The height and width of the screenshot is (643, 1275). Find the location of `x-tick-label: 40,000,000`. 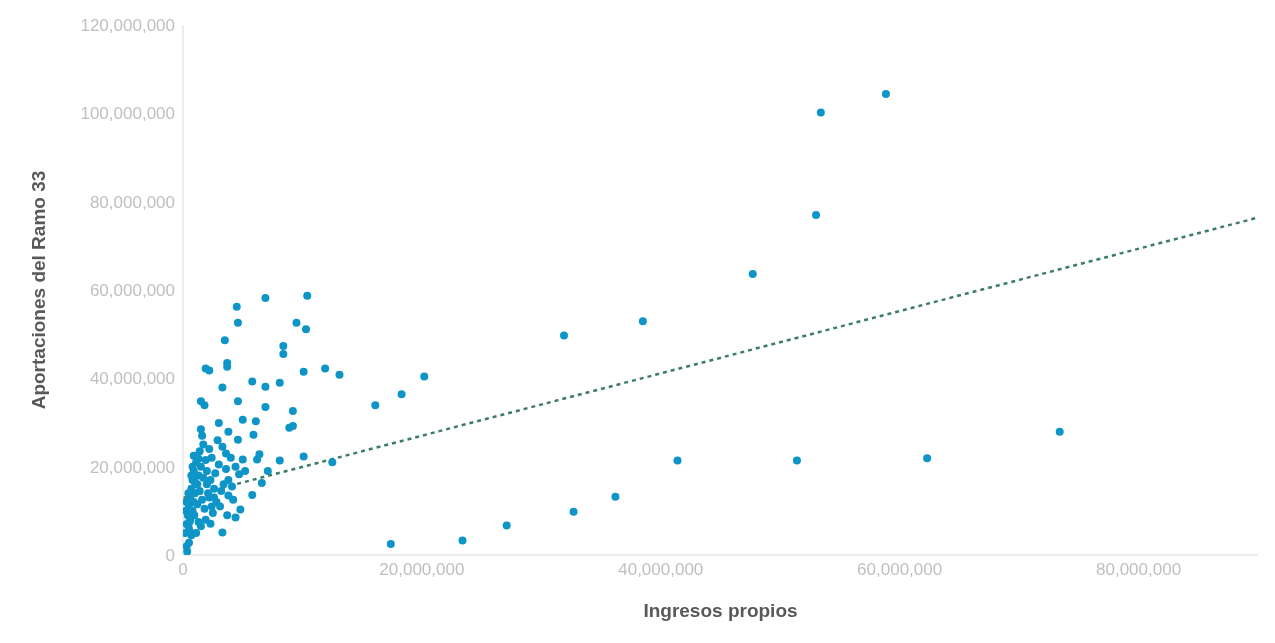

x-tick-label: 40,000,000 is located at coordinates (661, 570).